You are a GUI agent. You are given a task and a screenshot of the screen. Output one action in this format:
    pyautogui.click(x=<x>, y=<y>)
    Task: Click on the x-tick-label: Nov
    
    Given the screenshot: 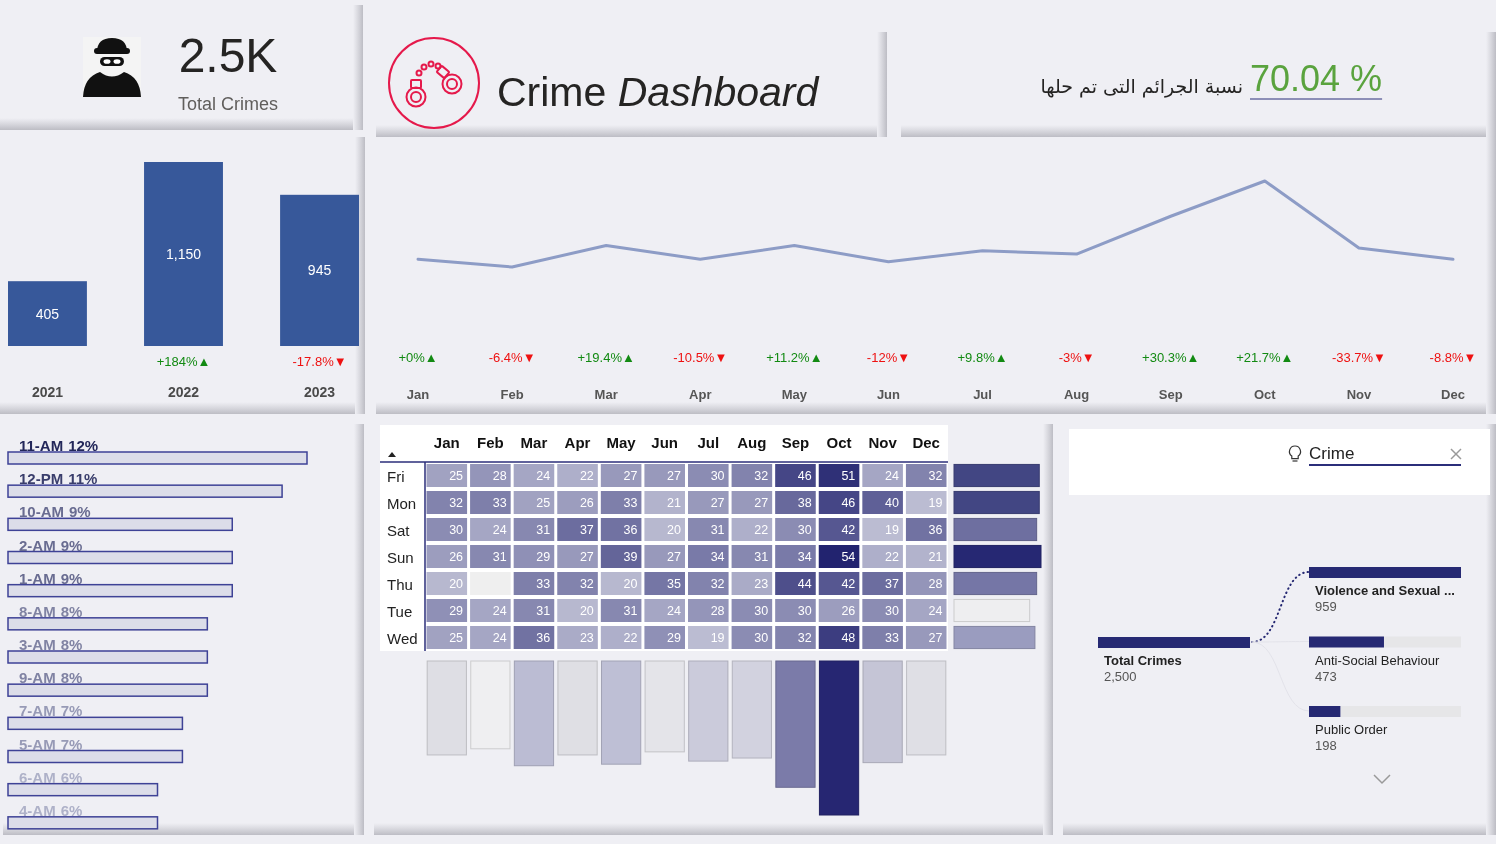 What is the action you would take?
    pyautogui.click(x=1359, y=394)
    